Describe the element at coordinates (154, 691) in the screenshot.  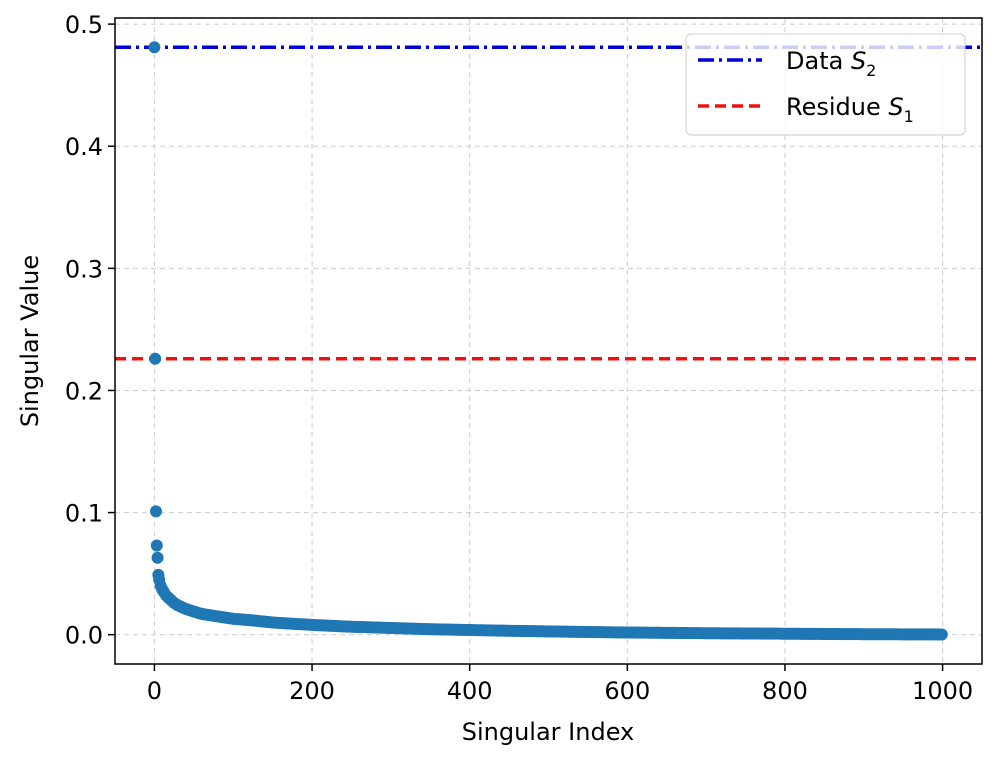
I see `x-tick-label-0: 0` at that location.